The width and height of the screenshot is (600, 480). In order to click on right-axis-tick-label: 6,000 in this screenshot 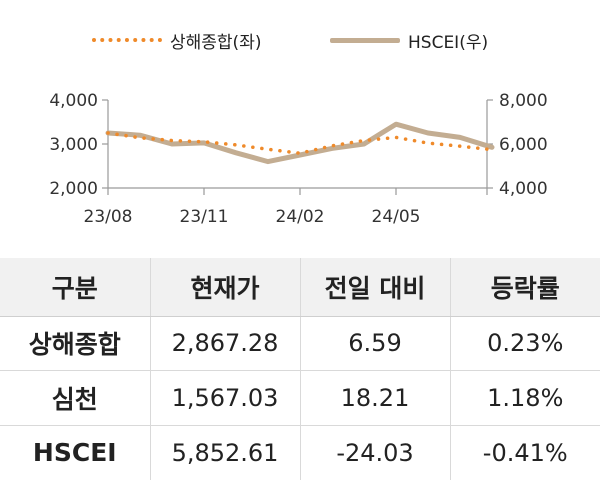, I will do `click(523, 145)`.